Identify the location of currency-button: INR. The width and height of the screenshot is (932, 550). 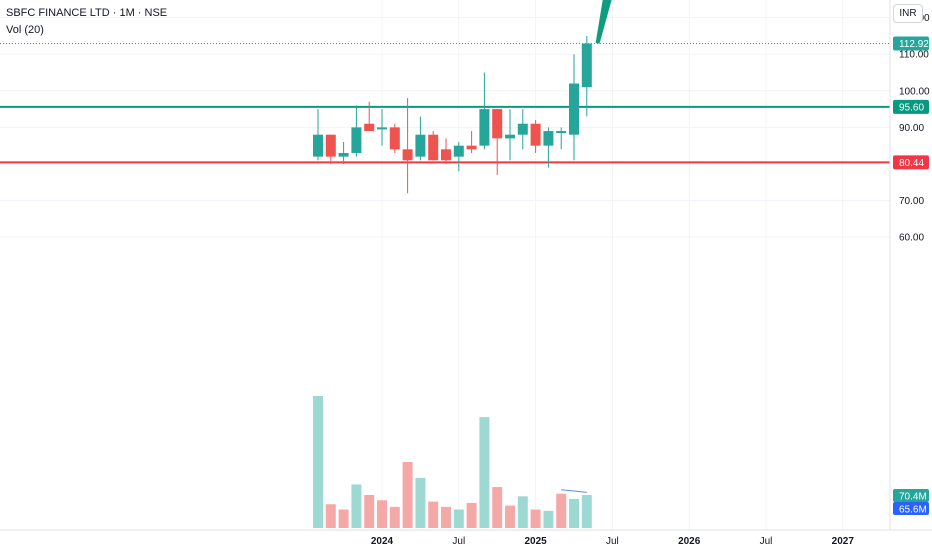
(908, 13).